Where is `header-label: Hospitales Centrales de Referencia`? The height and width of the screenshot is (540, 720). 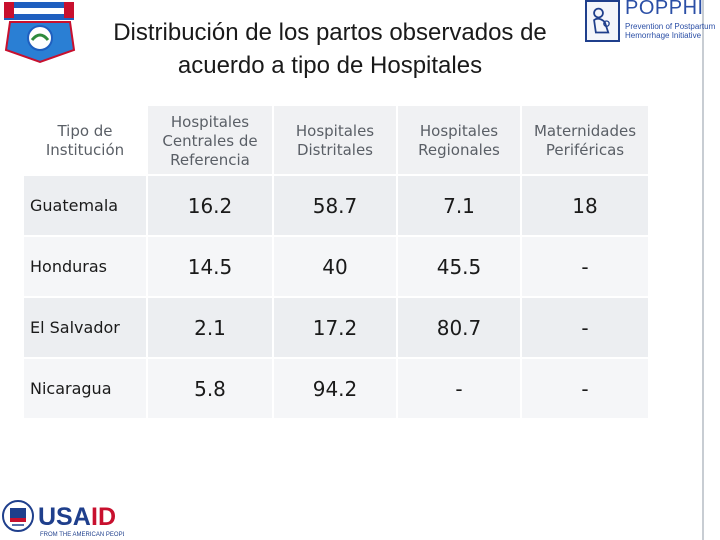
header-label: Hospitales Centrales de Referencia is located at coordinates (210, 140).